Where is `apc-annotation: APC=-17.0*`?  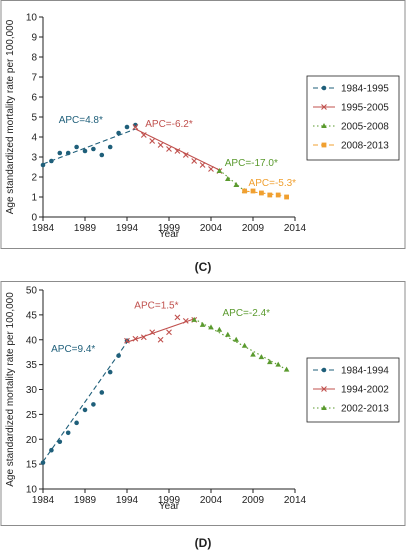
apc-annotation: APC=-17.0* is located at coordinates (251, 163).